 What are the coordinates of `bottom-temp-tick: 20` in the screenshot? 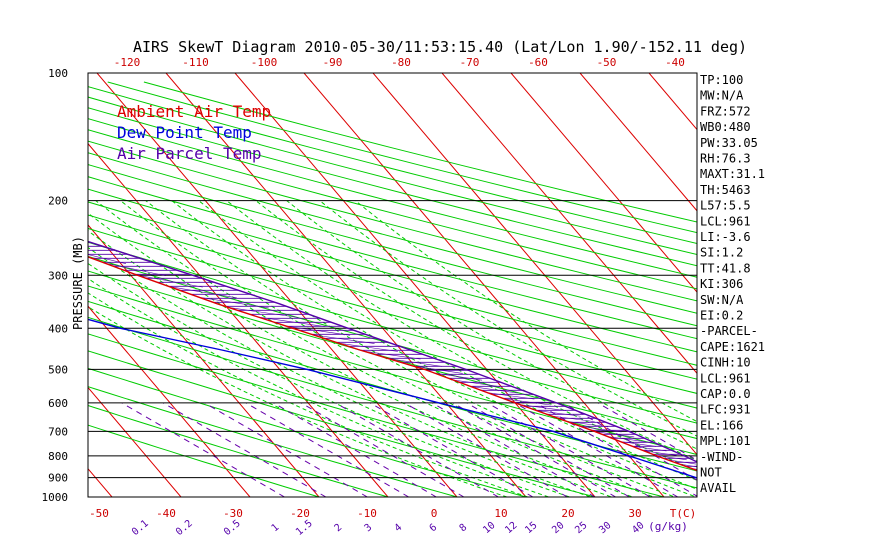 It's located at (567, 513).